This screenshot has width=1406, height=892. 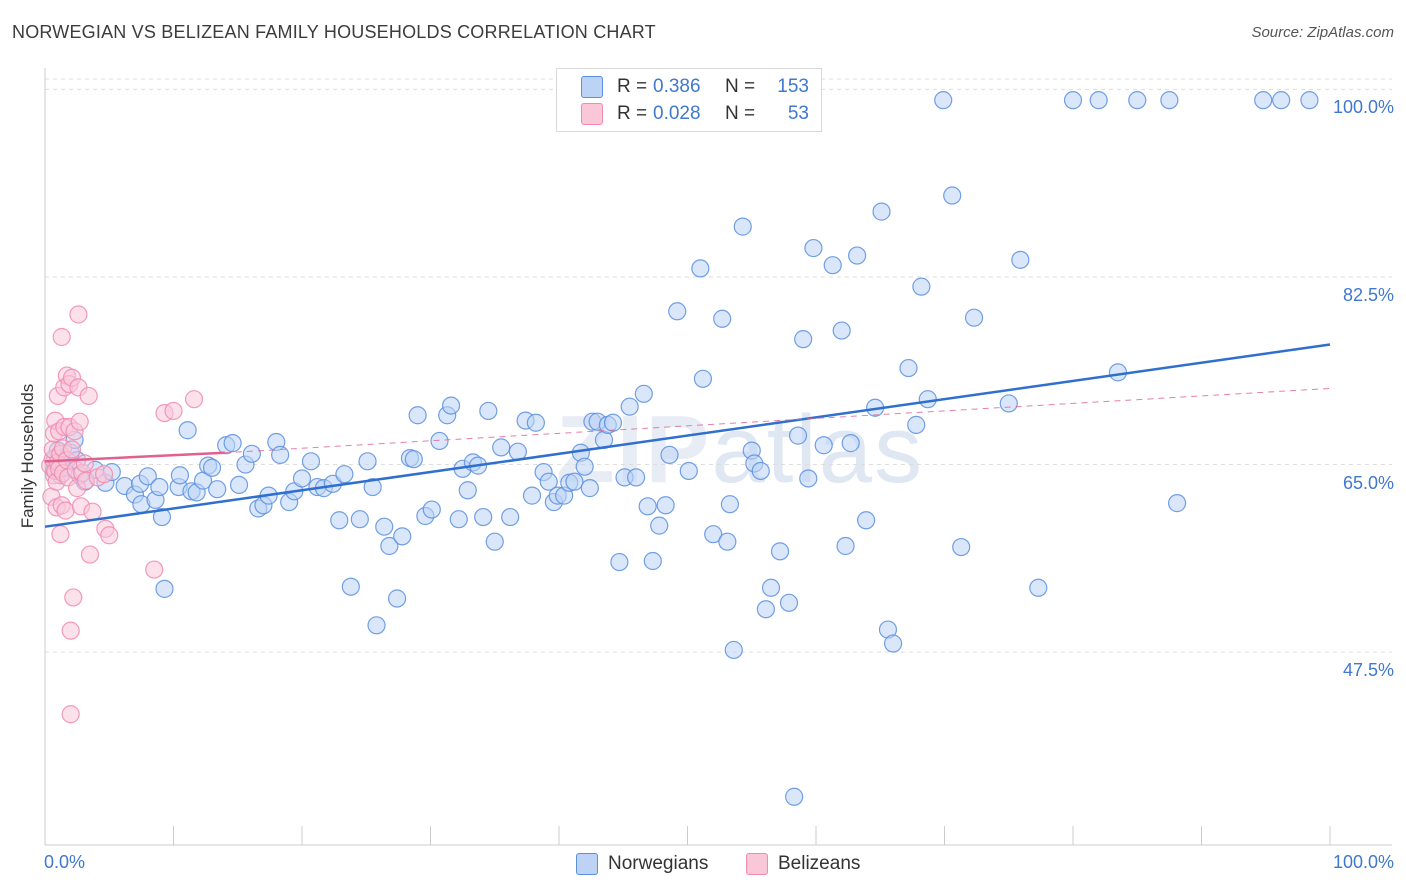 What do you see at coordinates (777, 420) in the screenshot?
I see `trend-line-belizeans-dashed` at bounding box center [777, 420].